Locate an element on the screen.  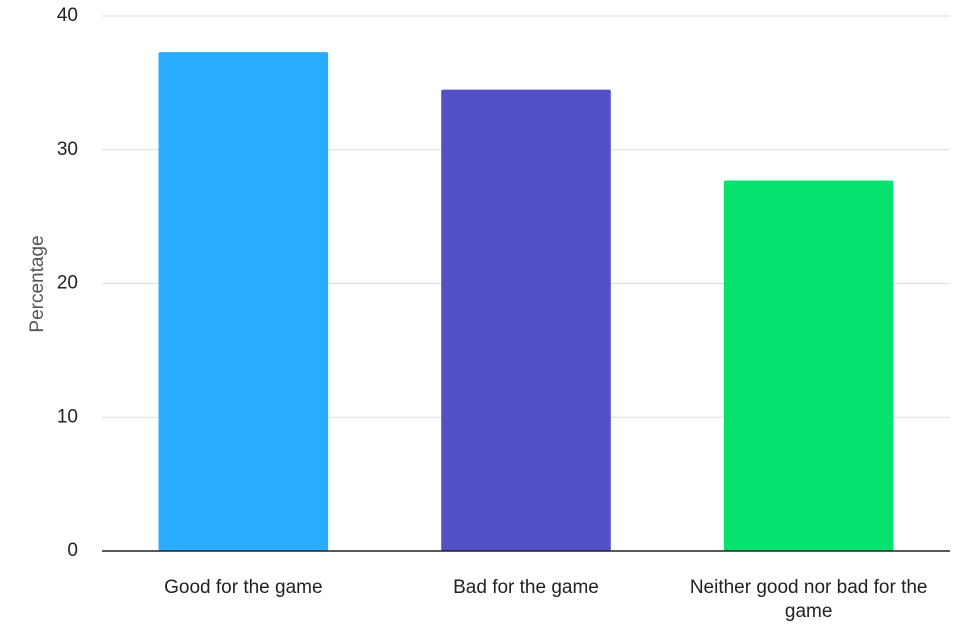
x-tick-label: Neither good nor bad for the game is located at coordinates (809, 599).